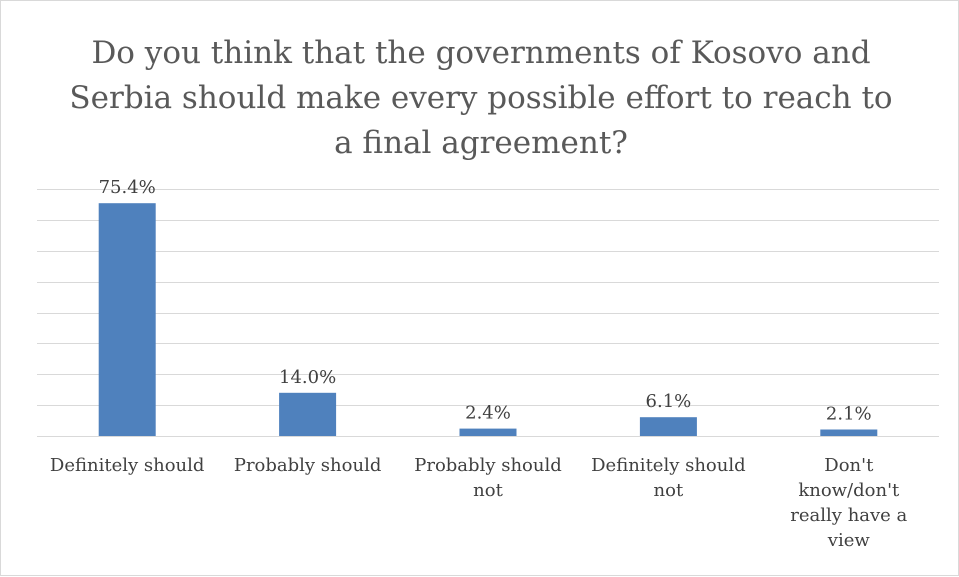 The image size is (959, 577). Describe the element at coordinates (849, 414) in the screenshot. I see `data-label: 2.1%` at that location.